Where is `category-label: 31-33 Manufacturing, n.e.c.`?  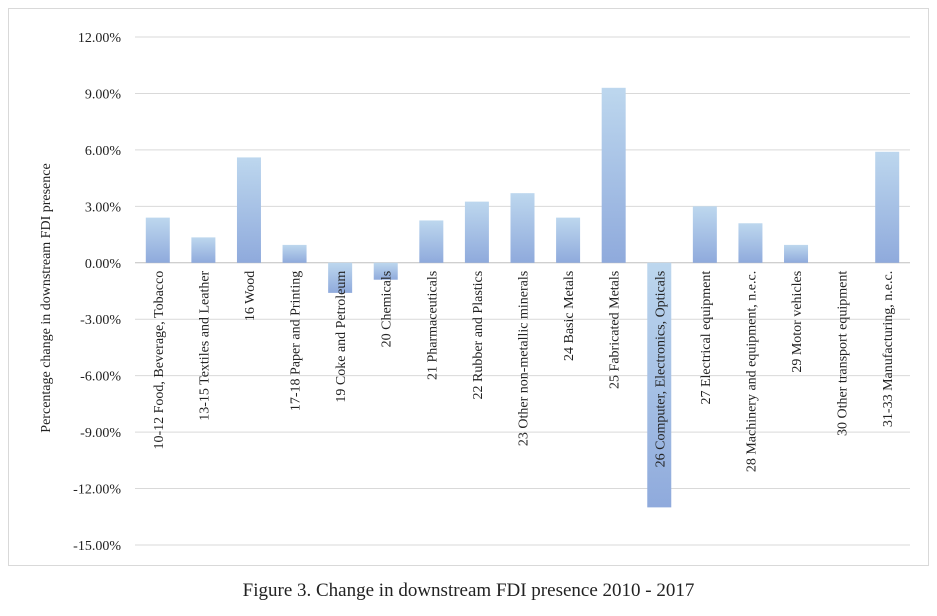 category-label: 31-33 Manufacturing, n.e.c. is located at coordinates (888, 349).